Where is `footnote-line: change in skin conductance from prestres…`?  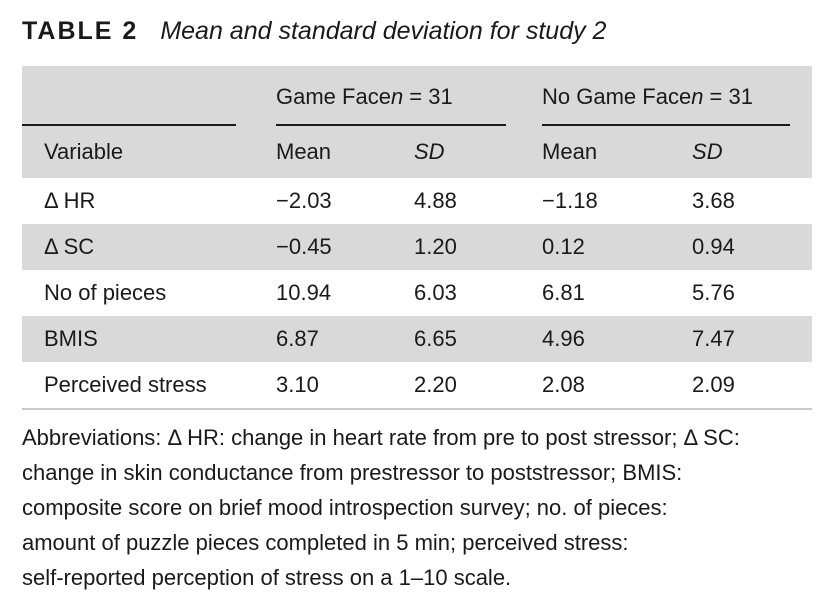 footnote-line: change in skin conductance from prestres… is located at coordinates (352, 472).